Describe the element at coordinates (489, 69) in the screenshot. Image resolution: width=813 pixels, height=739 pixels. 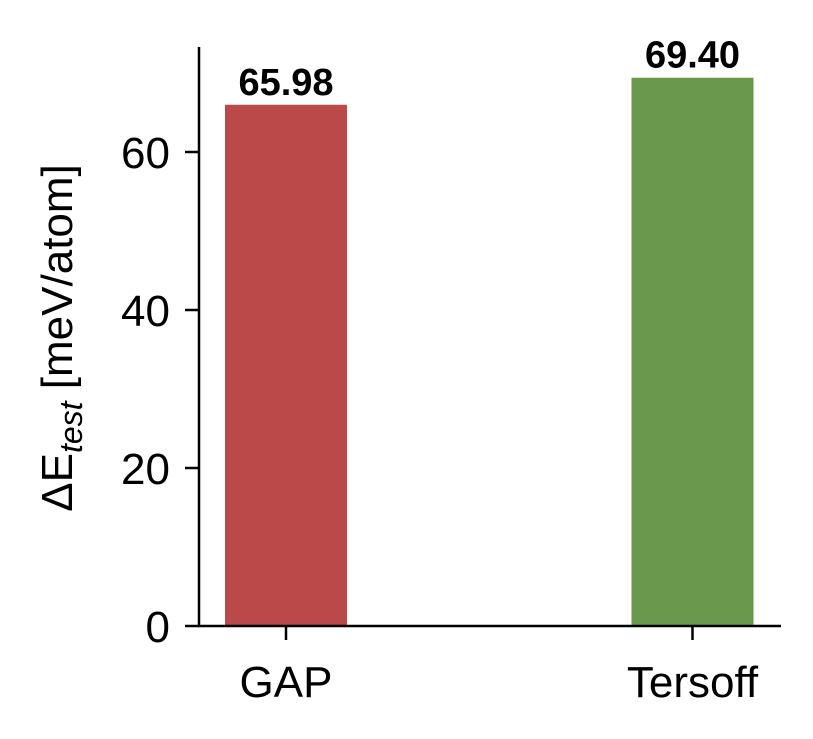
I see `value-labels-group: 65.98 69.40` at that location.